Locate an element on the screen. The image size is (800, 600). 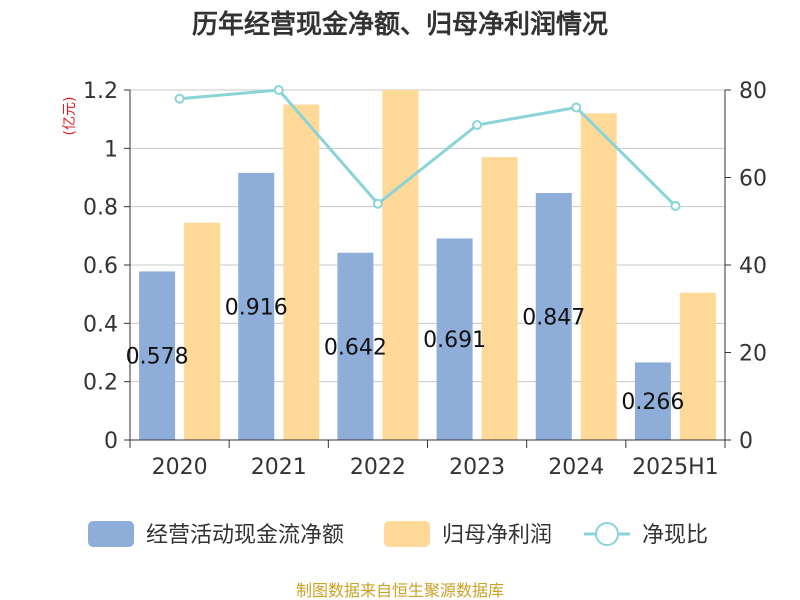
y-left-tick-label: 0.6 is located at coordinates (100, 266).